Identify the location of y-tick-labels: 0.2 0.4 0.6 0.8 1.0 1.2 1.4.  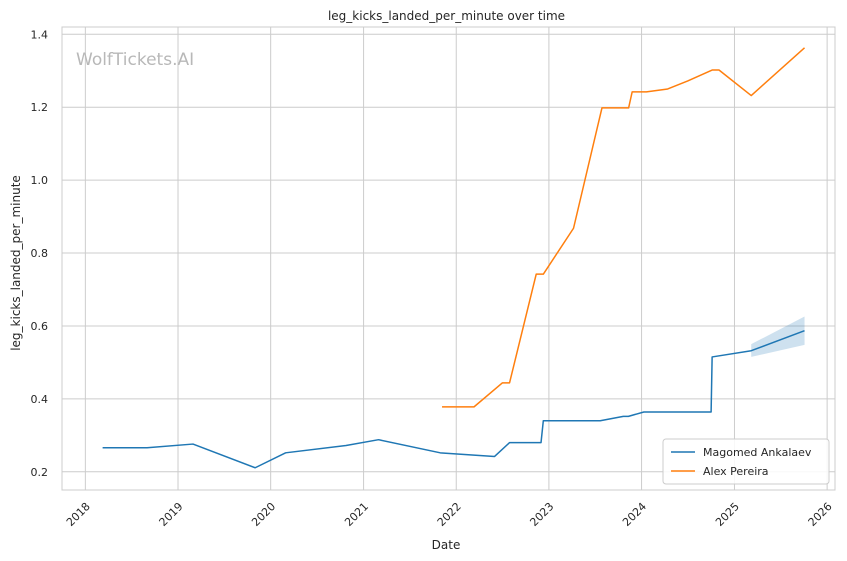
(40, 253).